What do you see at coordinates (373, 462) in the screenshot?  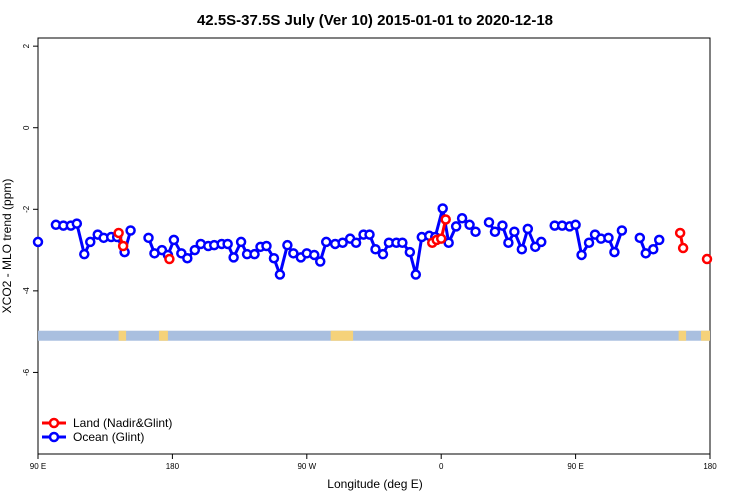 I see `x-axis: 90 E 180 90 W 0 90 E 180` at bounding box center [373, 462].